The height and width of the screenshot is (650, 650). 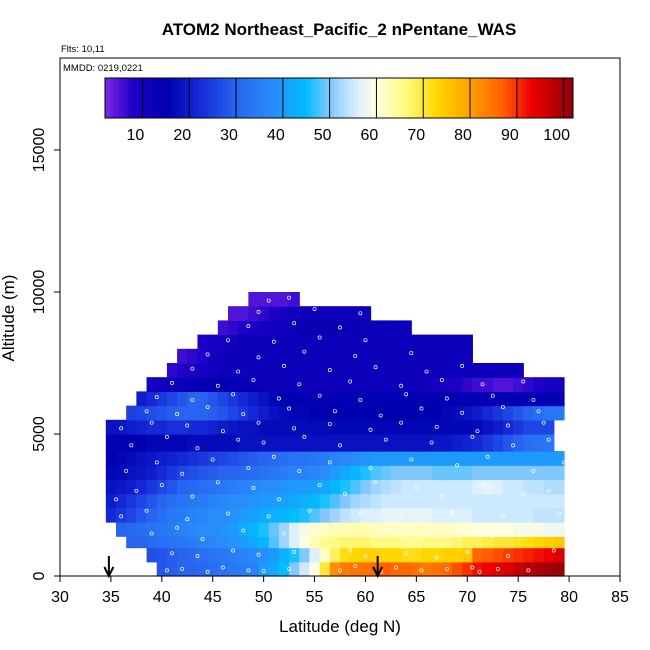 I want to click on y-axis-label: Altitude (m), so click(x=9, y=318).